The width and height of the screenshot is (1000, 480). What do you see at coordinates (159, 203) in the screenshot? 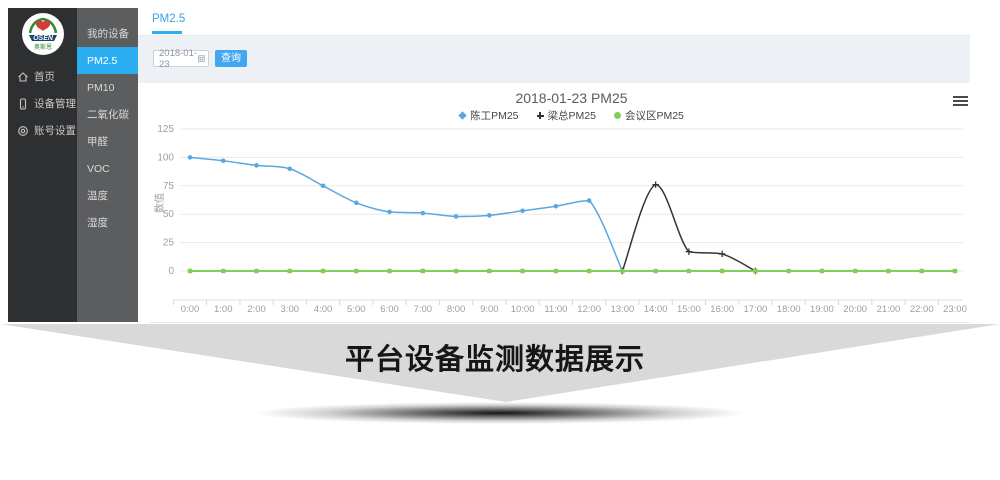
I see `y-axis-name: 数值` at bounding box center [159, 203].